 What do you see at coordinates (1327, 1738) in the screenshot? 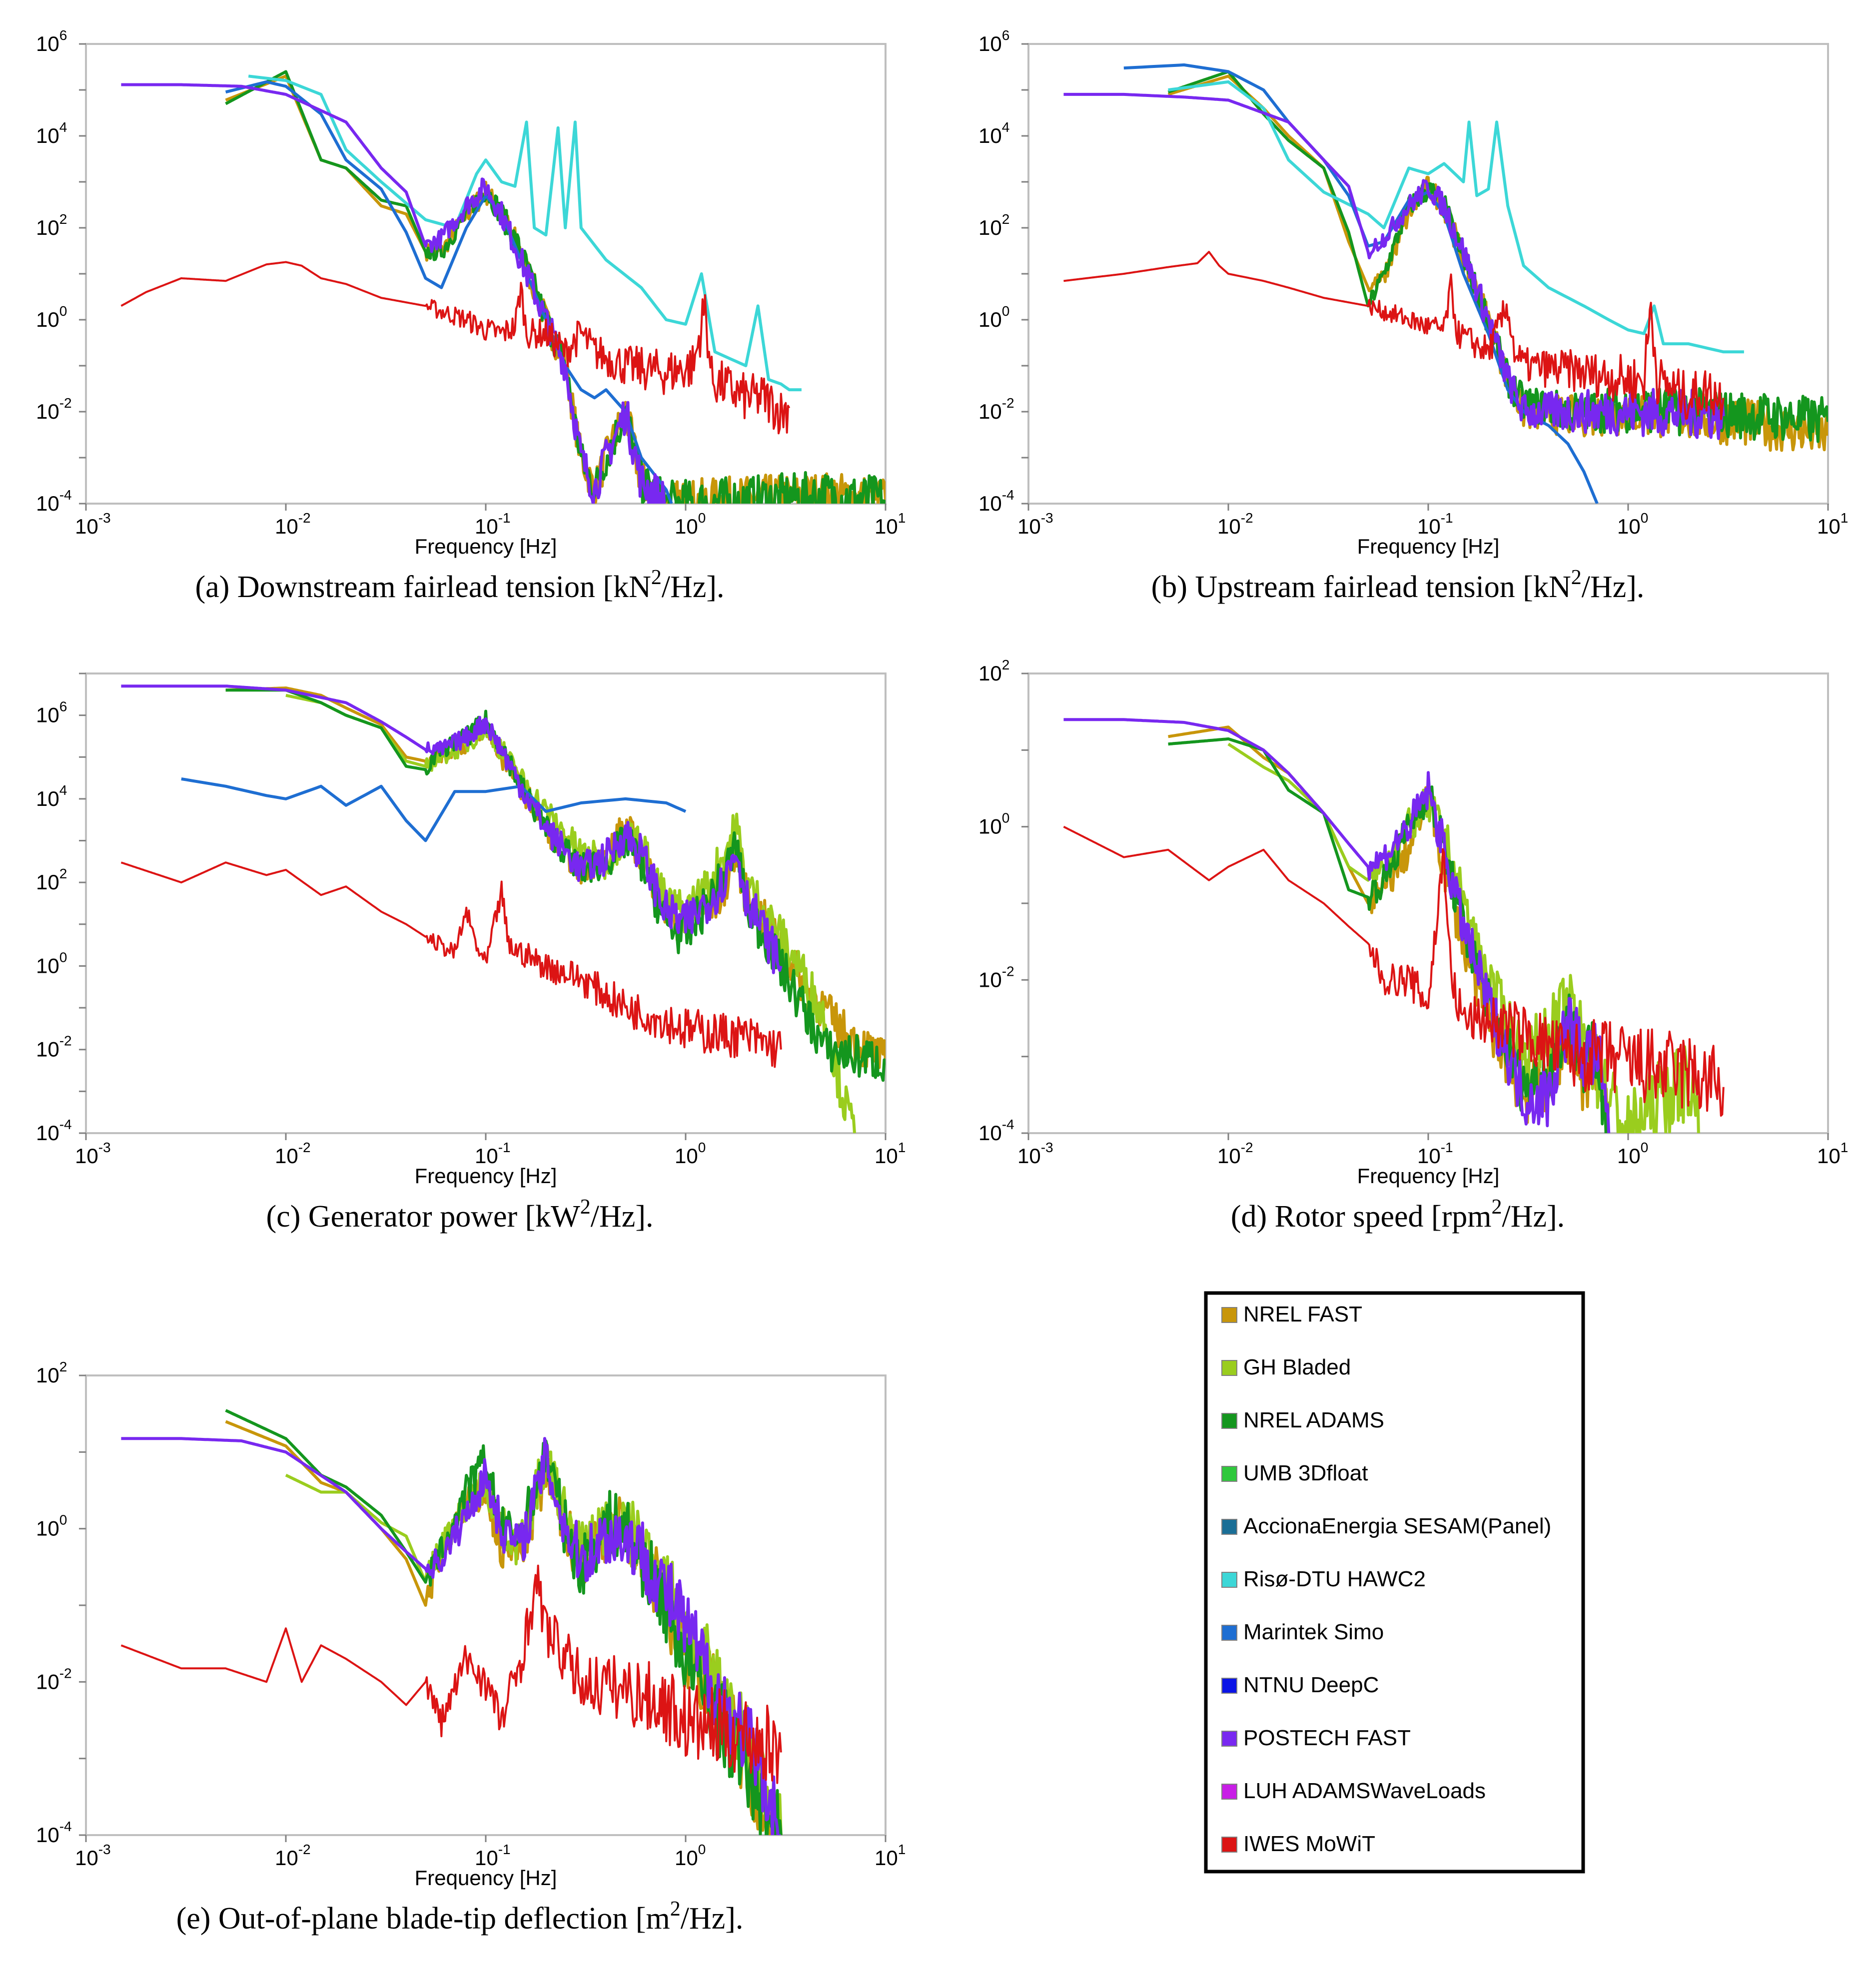
I see `legend-label: POSTECH FAST` at bounding box center [1327, 1738].